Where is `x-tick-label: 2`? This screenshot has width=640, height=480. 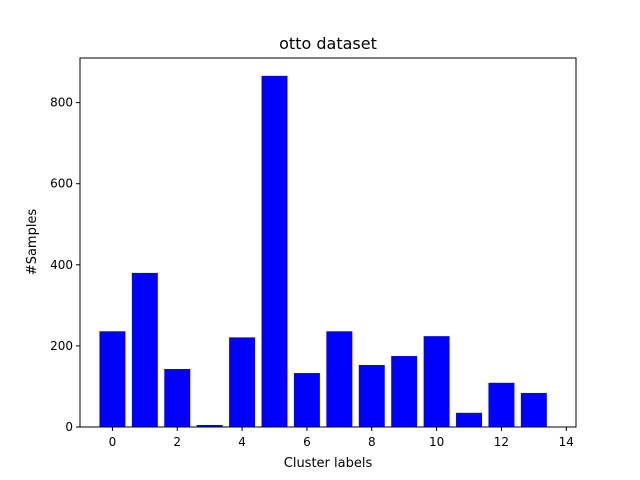 x-tick-label: 2 is located at coordinates (177, 442).